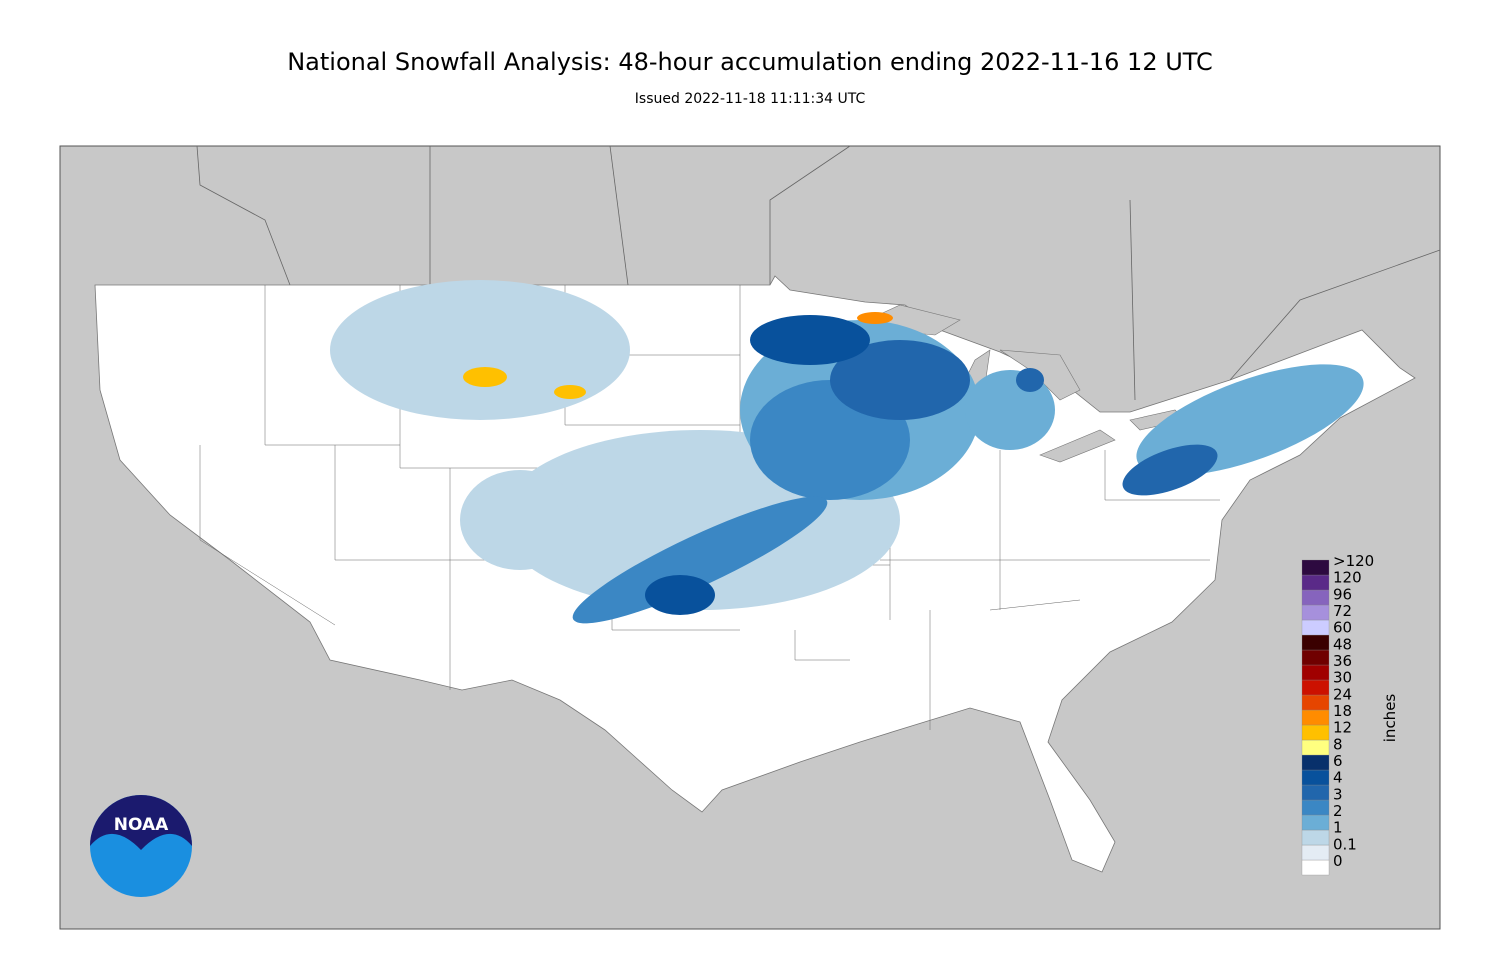  I want to click on legend-label: 30, so click(1342, 678).